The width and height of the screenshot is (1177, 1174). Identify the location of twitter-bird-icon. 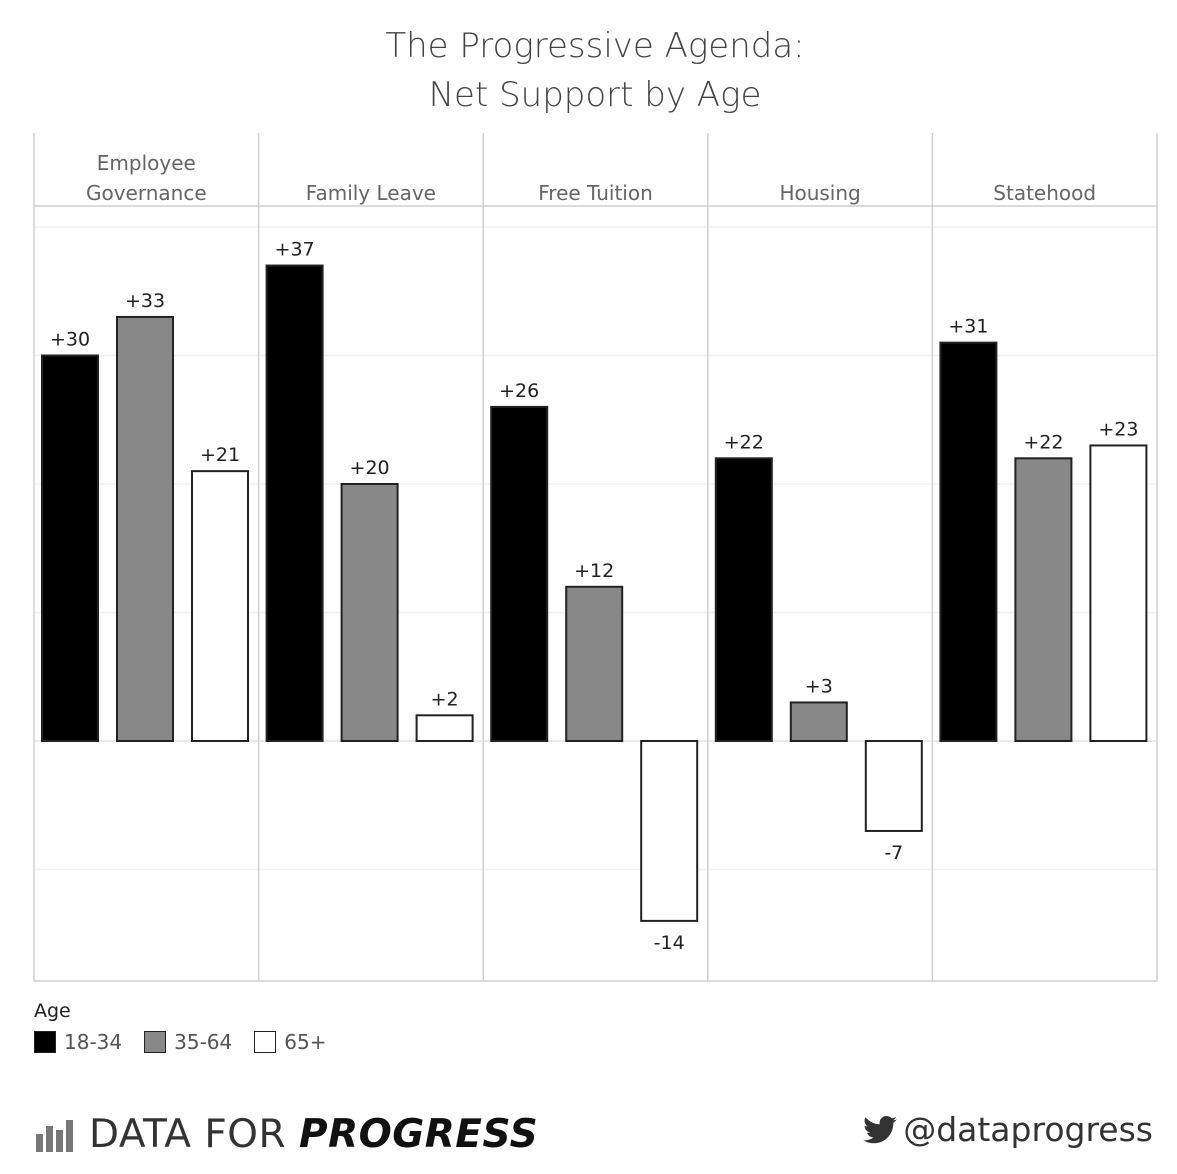
(880, 1129).